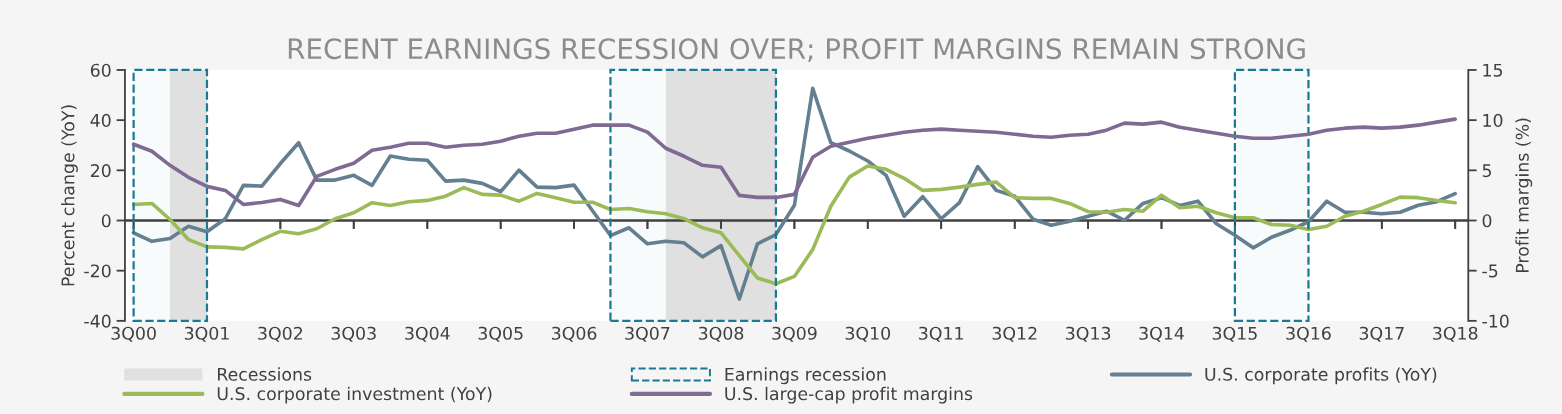  Describe the element at coordinates (69, 195) in the screenshot. I see `y-axis-title: Percent change (YoY)` at that location.